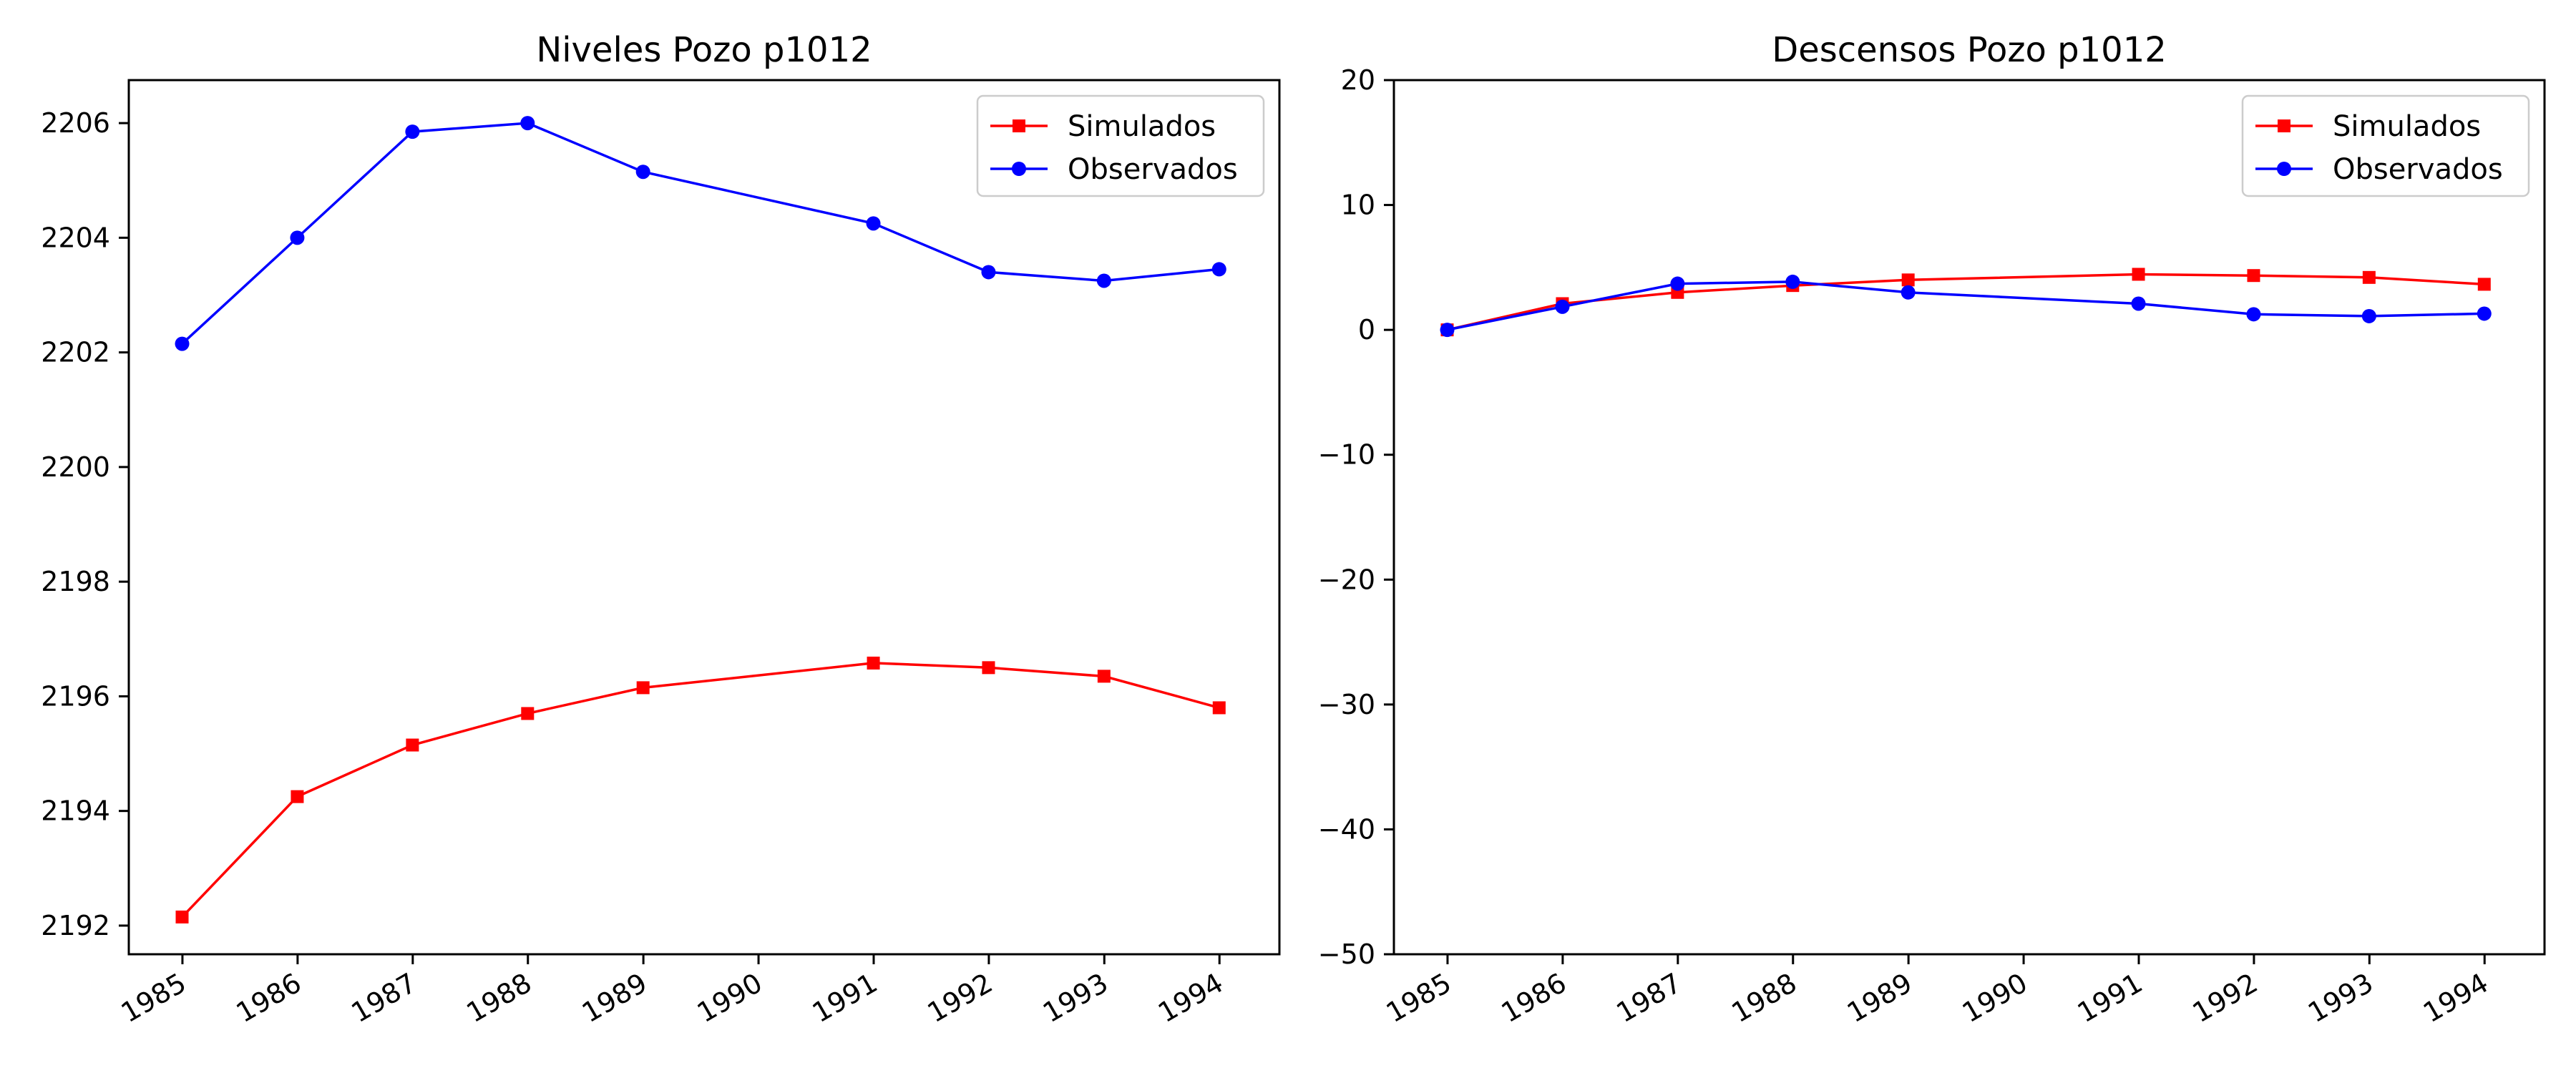 The height and width of the screenshot is (1073, 2576). I want to click on y-tick-label: 2192, so click(75, 925).